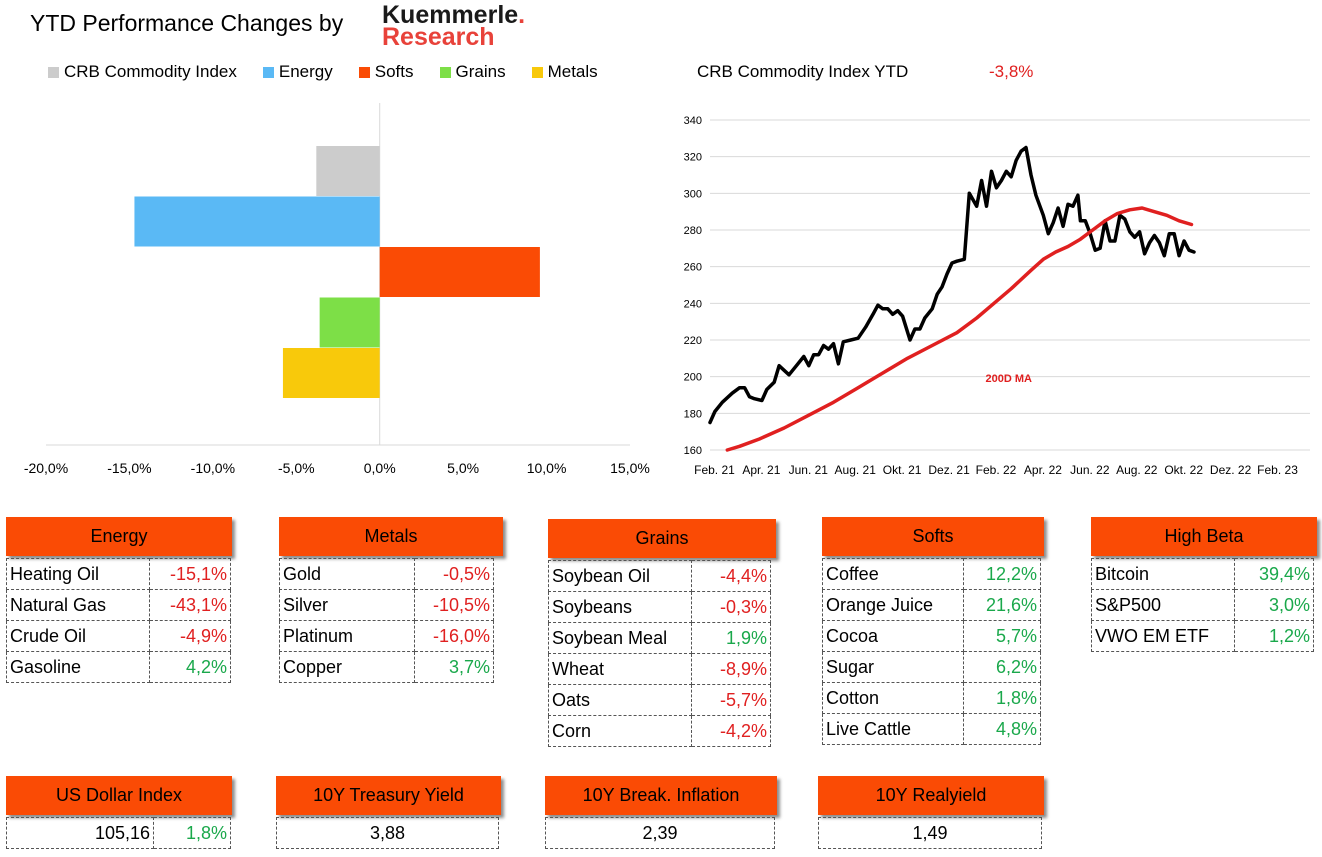 The width and height of the screenshot is (1322, 857). What do you see at coordinates (187, 23) in the screenshot?
I see `page-title: YTD Performance Changes by` at bounding box center [187, 23].